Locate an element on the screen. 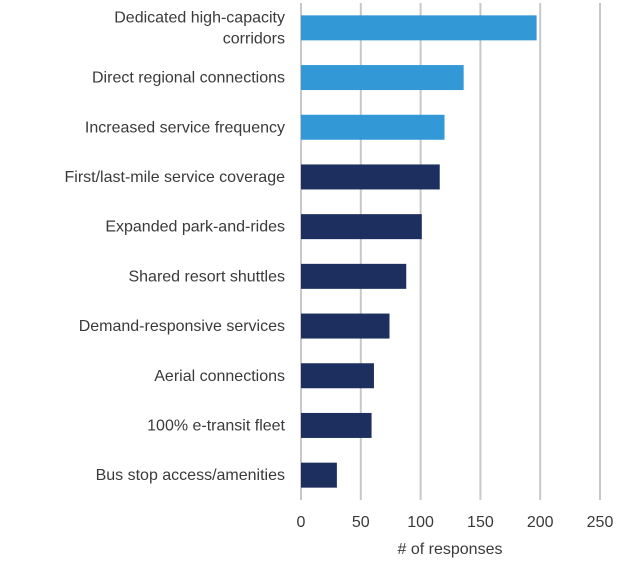 This screenshot has width=618, height=562. category-label-8: Aerial connections is located at coordinates (219, 376).